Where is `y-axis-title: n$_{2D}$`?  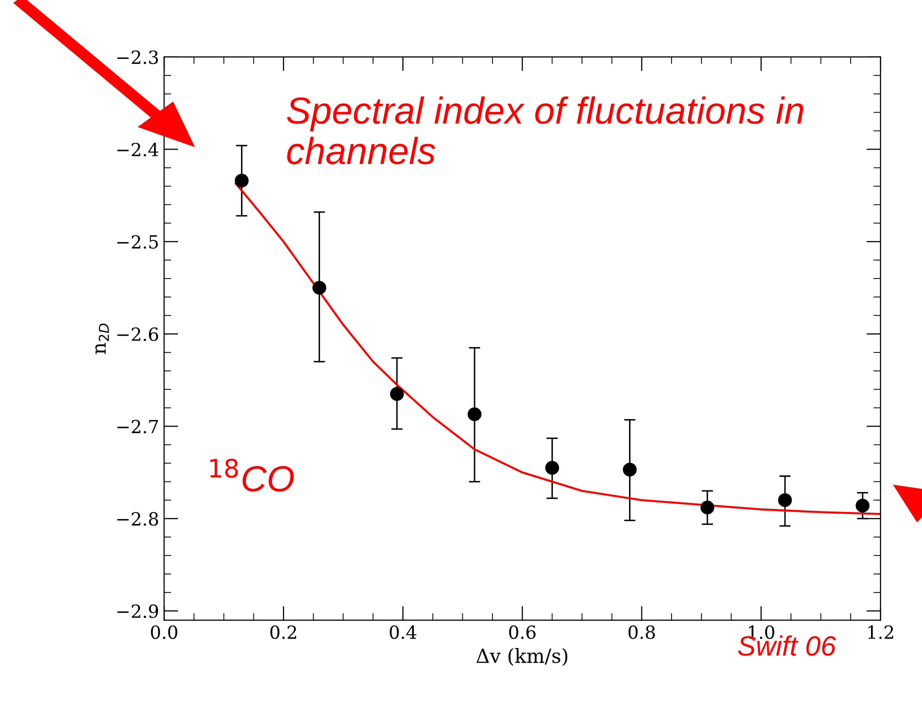
y-axis-title: n$_{2D}$ is located at coordinates (102, 339).